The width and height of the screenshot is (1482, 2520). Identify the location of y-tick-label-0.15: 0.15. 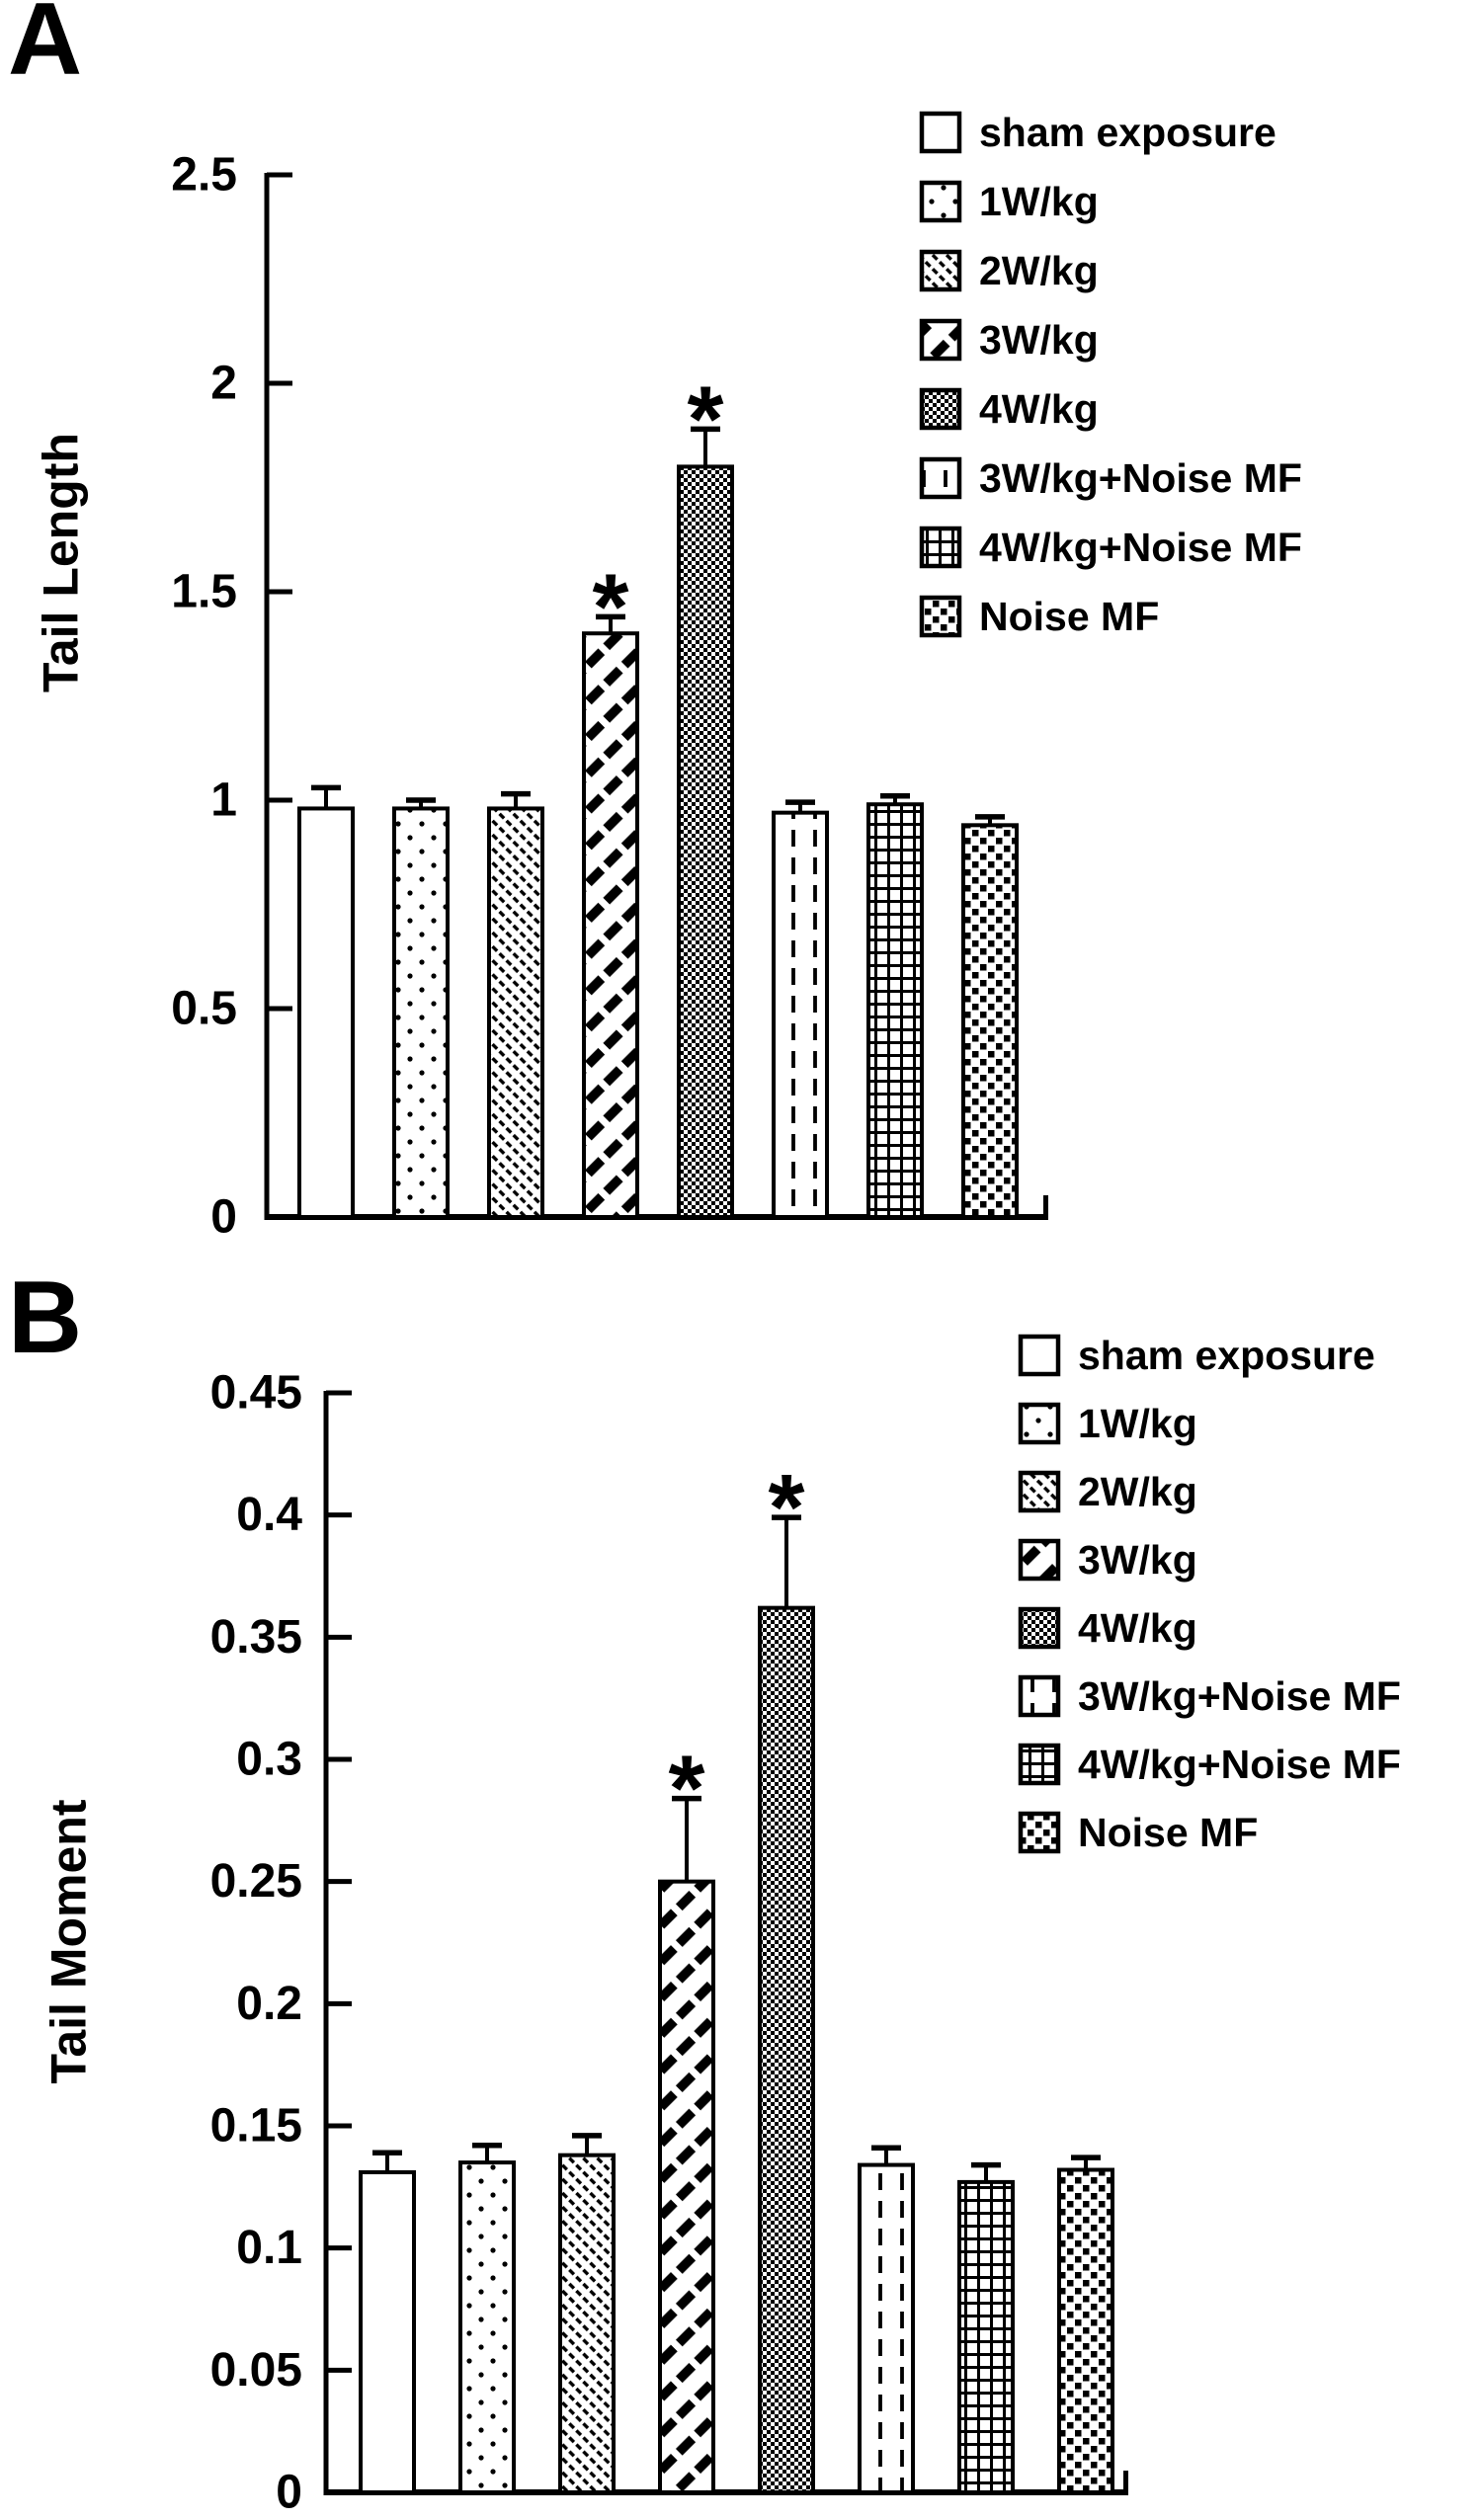
(256, 2126).